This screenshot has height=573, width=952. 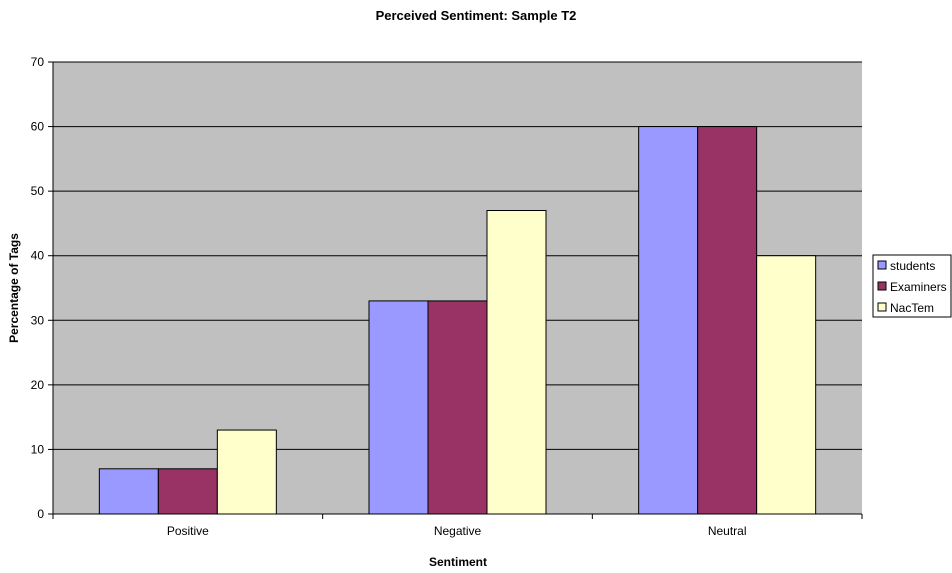 What do you see at coordinates (476, 15) in the screenshot?
I see `chart-title: Perceived Sentiment: Sample T2` at bounding box center [476, 15].